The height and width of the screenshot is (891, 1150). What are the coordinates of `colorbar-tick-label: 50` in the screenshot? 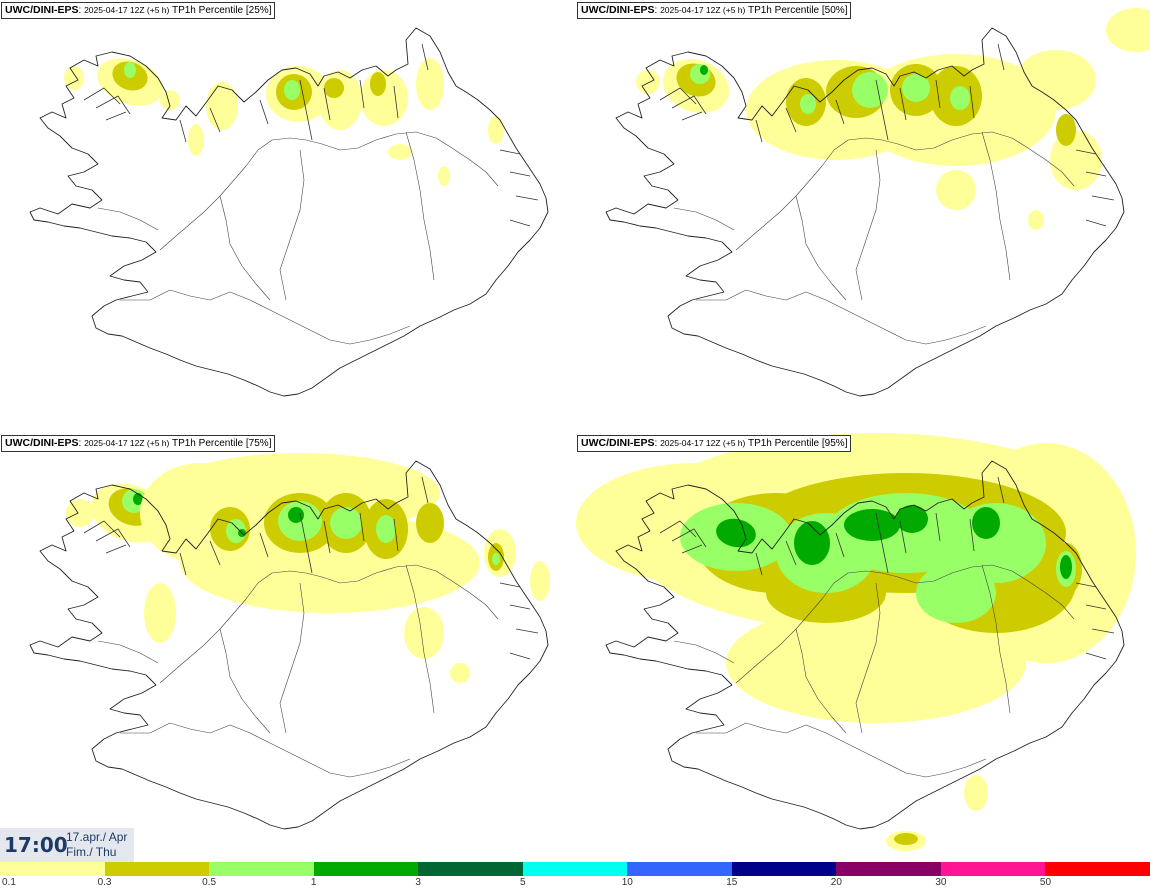 It's located at (1045, 882).